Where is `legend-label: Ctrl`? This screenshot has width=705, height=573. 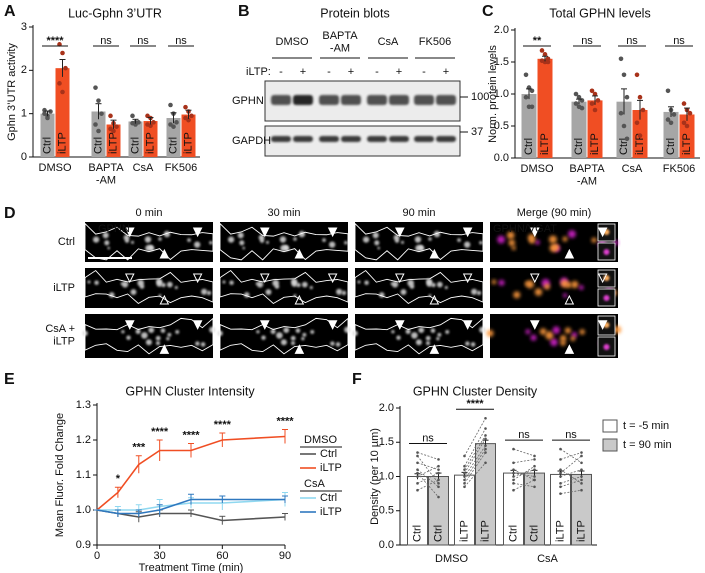
legend-label: Ctrl is located at coordinates (328, 454).